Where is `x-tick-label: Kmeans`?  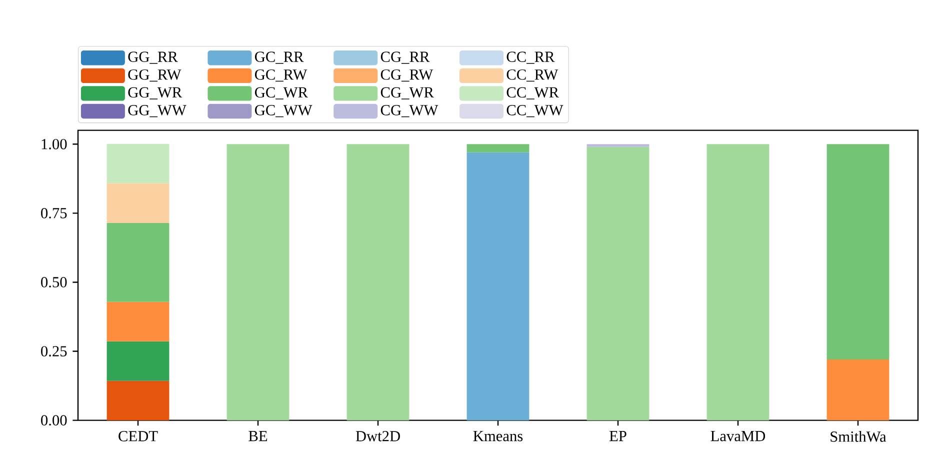 x-tick-label: Kmeans is located at coordinates (498, 436).